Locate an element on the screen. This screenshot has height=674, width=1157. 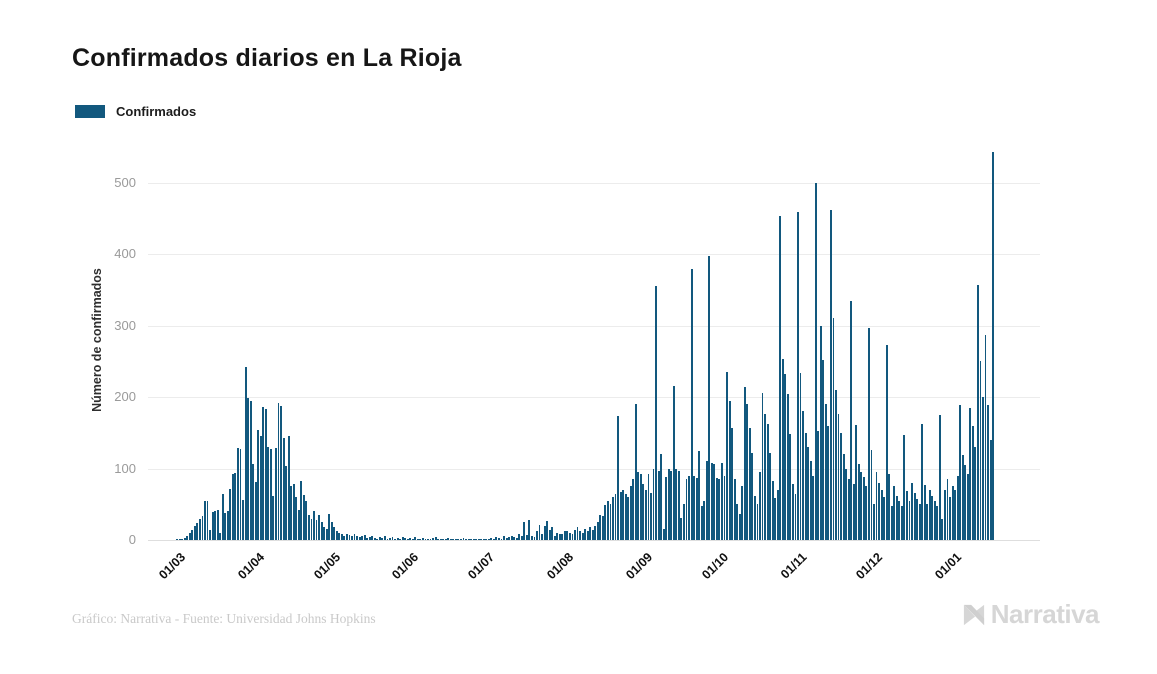
narrativa-logo: Narrativa is located at coordinates (1030, 614).